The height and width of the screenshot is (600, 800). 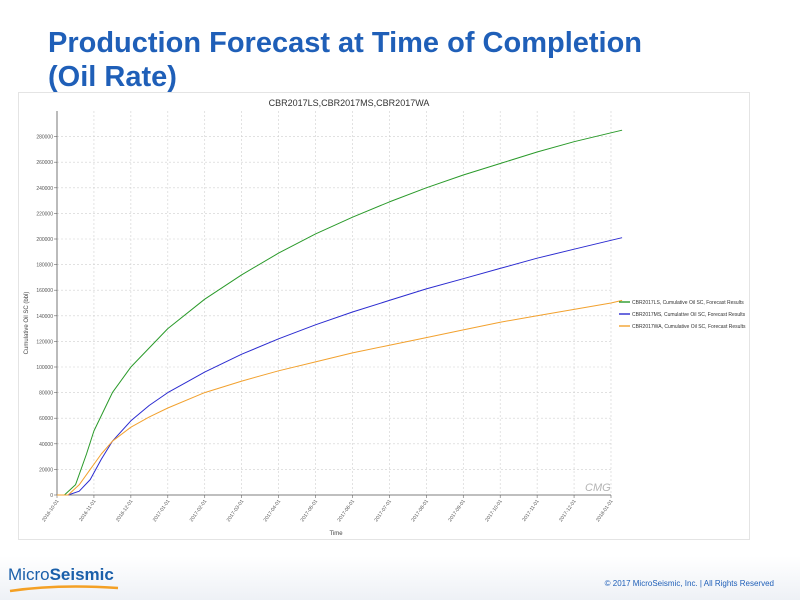 What do you see at coordinates (44, 138) in the screenshot?
I see `y-tick-label: 280000` at bounding box center [44, 138].